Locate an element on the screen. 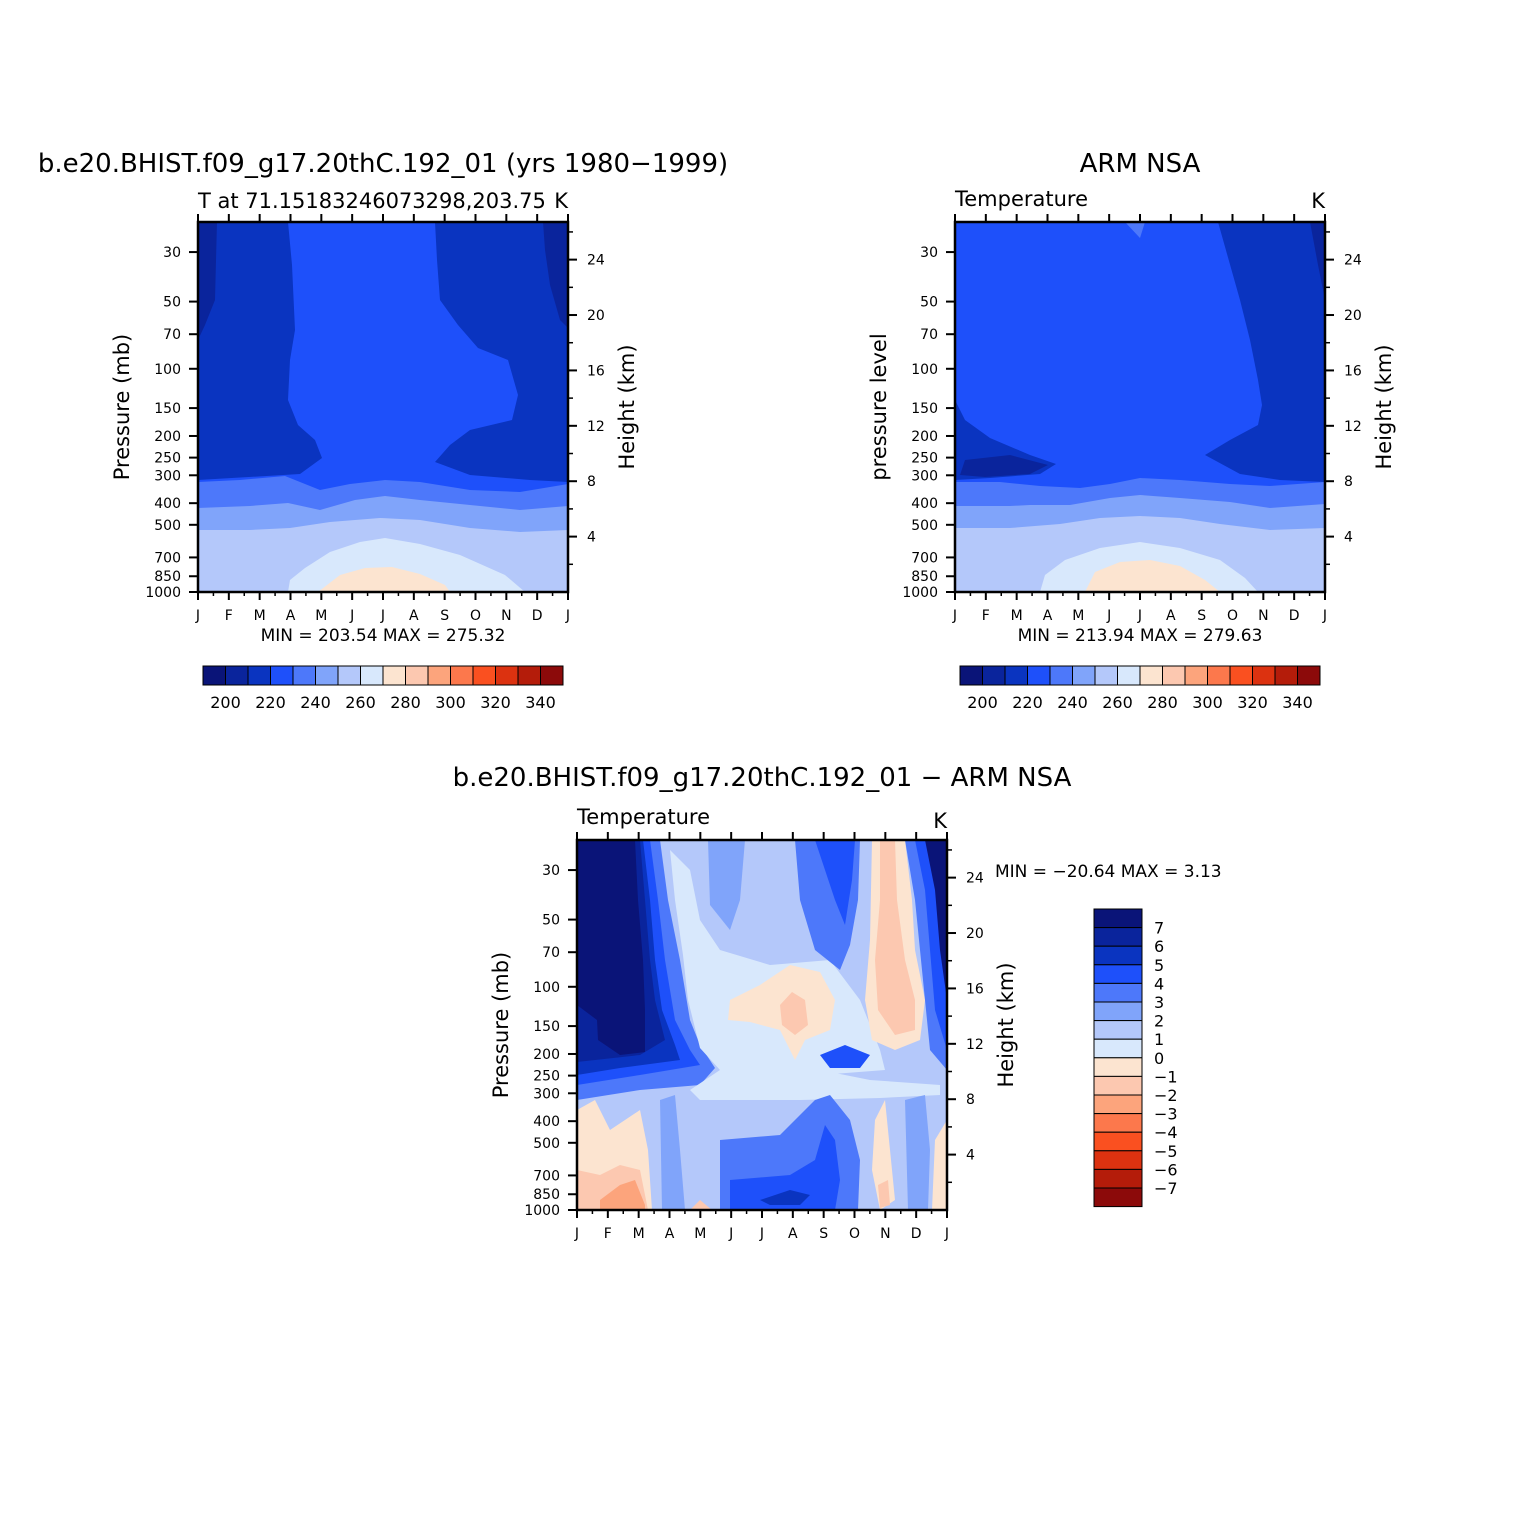 This screenshot has width=1524, height=1528. z-tick-label: 12 is located at coordinates (1353, 427).